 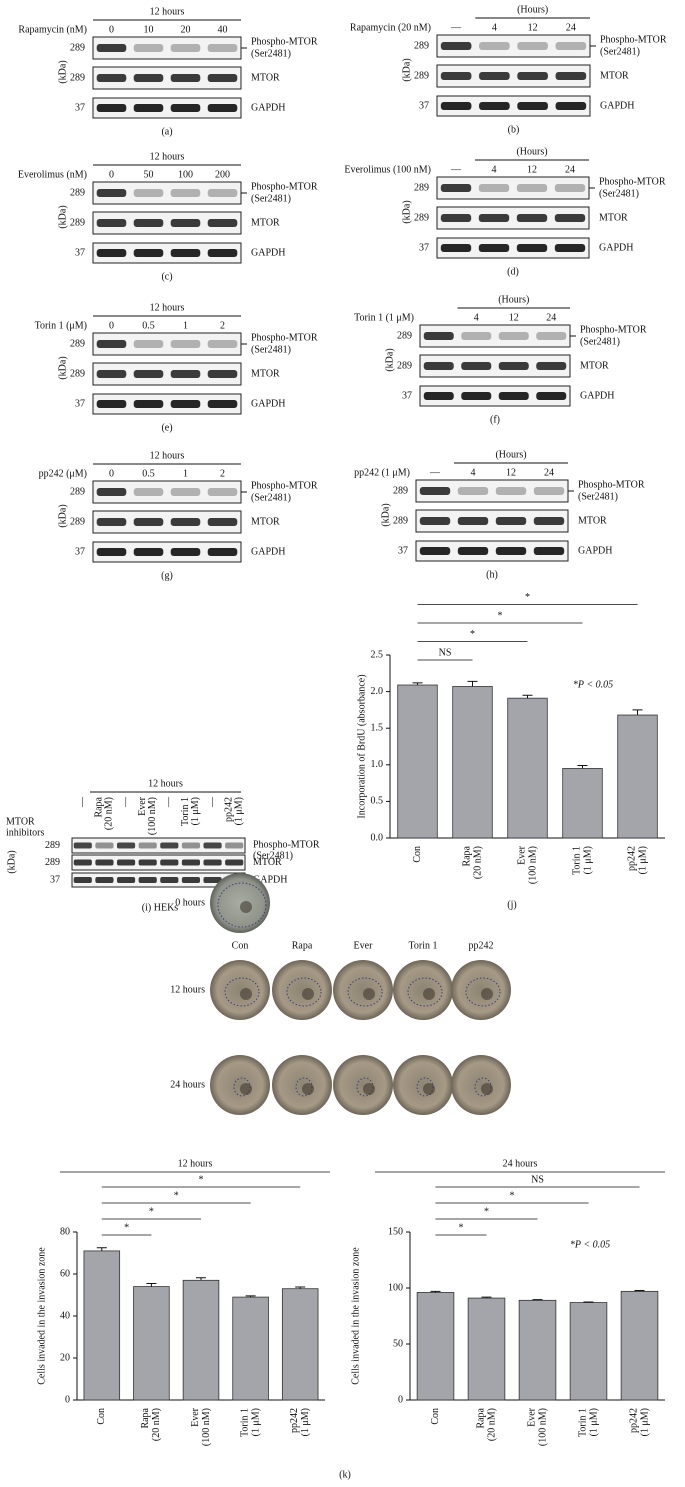 I want to click on lane-label: 100, so click(x=185, y=174).